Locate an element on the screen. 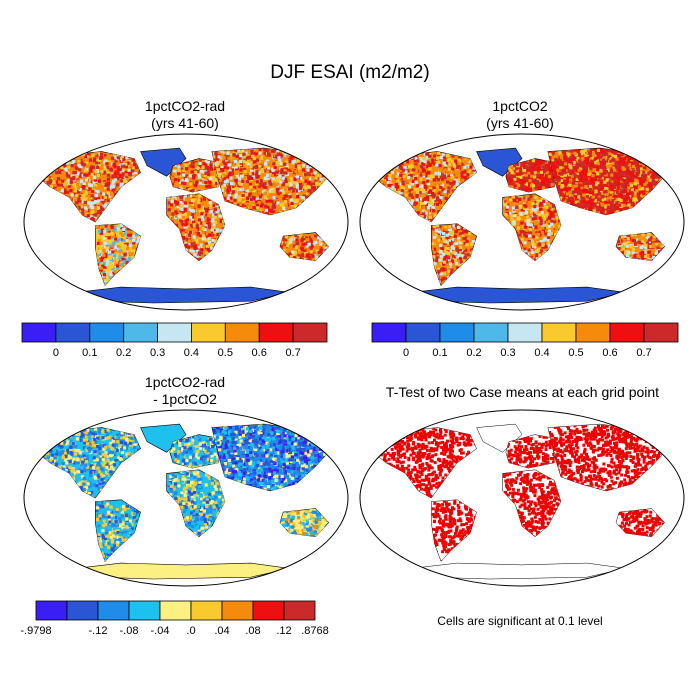 The image size is (700, 700). panel3-title-line1: 1pctCO2-rad is located at coordinates (185, 382).